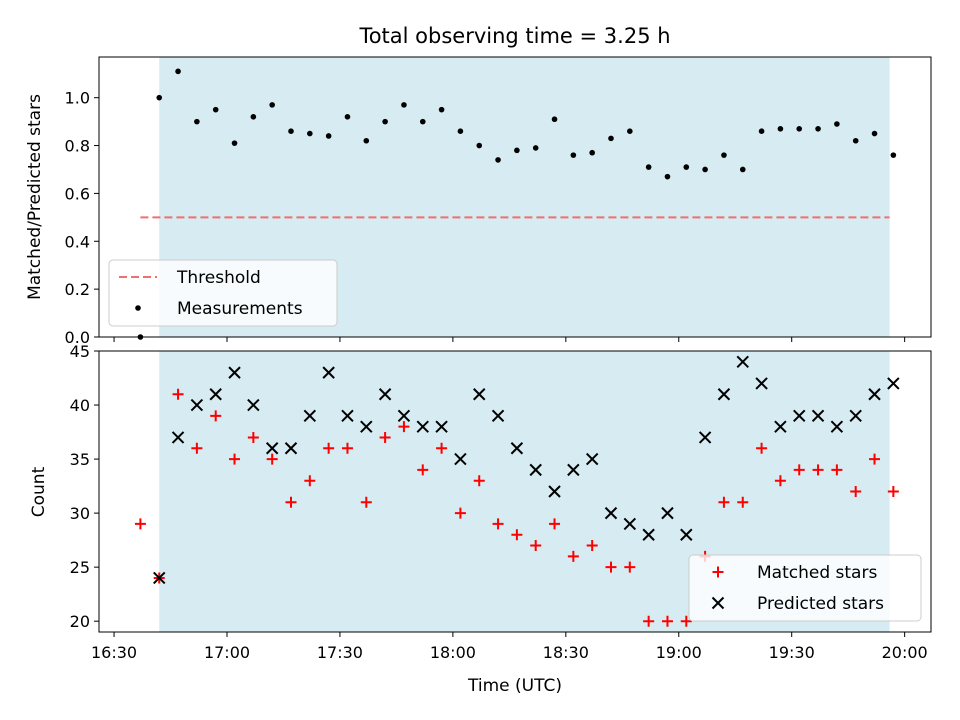 Image resolution: width=960 pixels, height=720 pixels. I want to click on top-y-tick-label: 0.8, so click(77, 146).